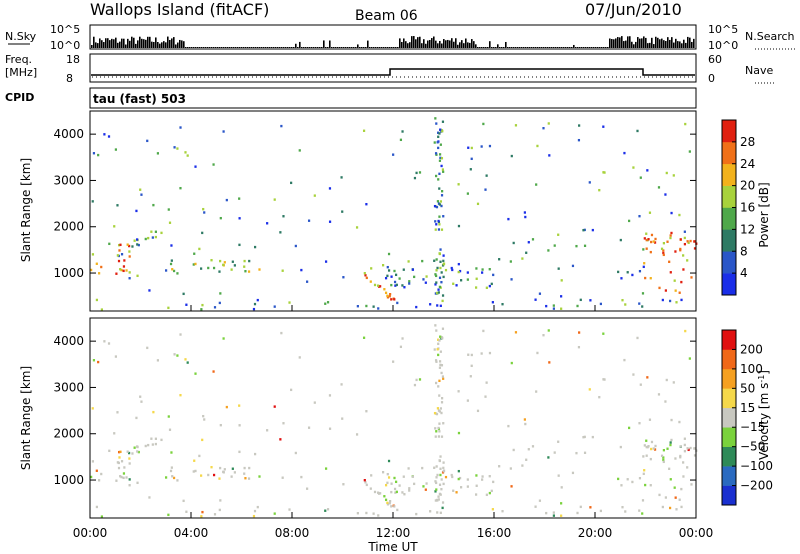 Image resolution: width=800 pixels, height=554 pixels. Describe the element at coordinates (729, 174) in the screenshot. I see `power-cbar-swatch` at that location.